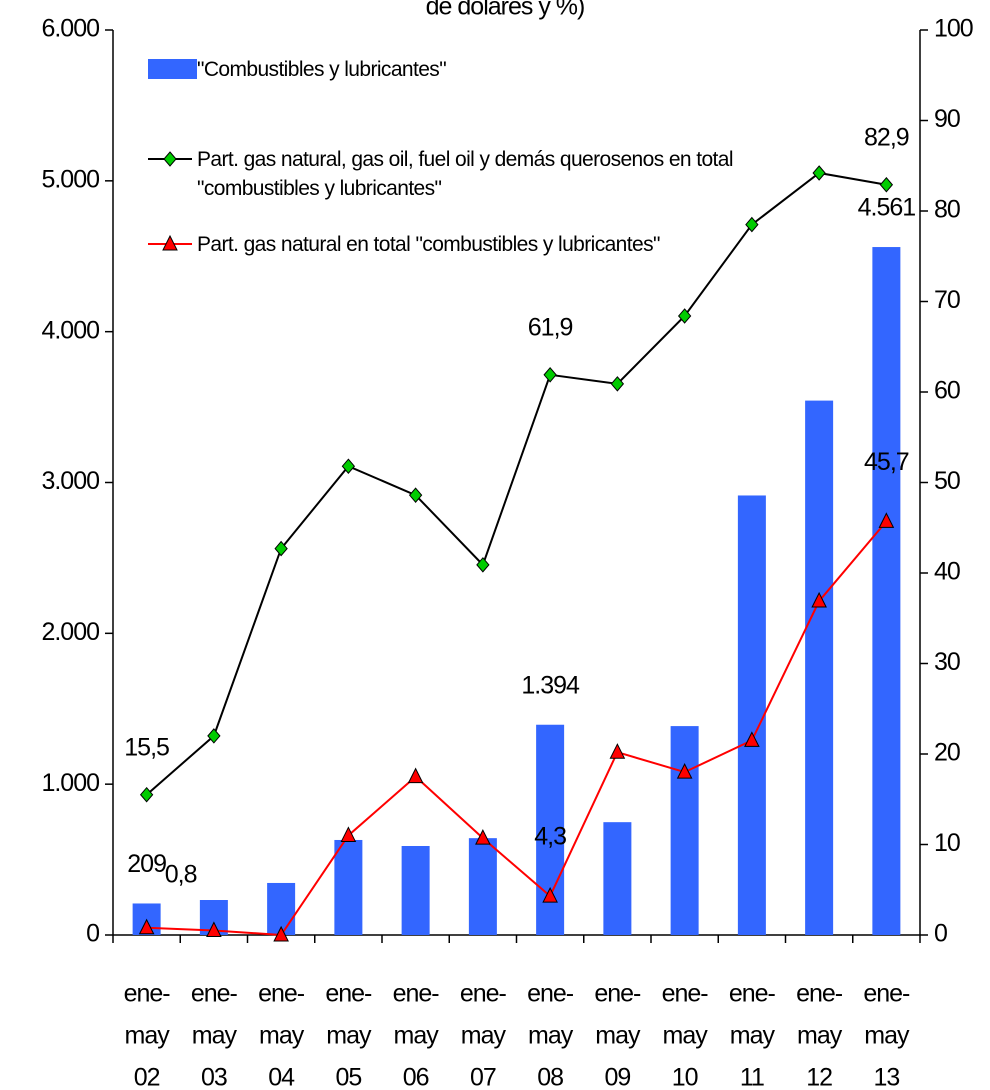  What do you see at coordinates (348, 1077) in the screenshot?
I see `x-tick-label: 05` at bounding box center [348, 1077].